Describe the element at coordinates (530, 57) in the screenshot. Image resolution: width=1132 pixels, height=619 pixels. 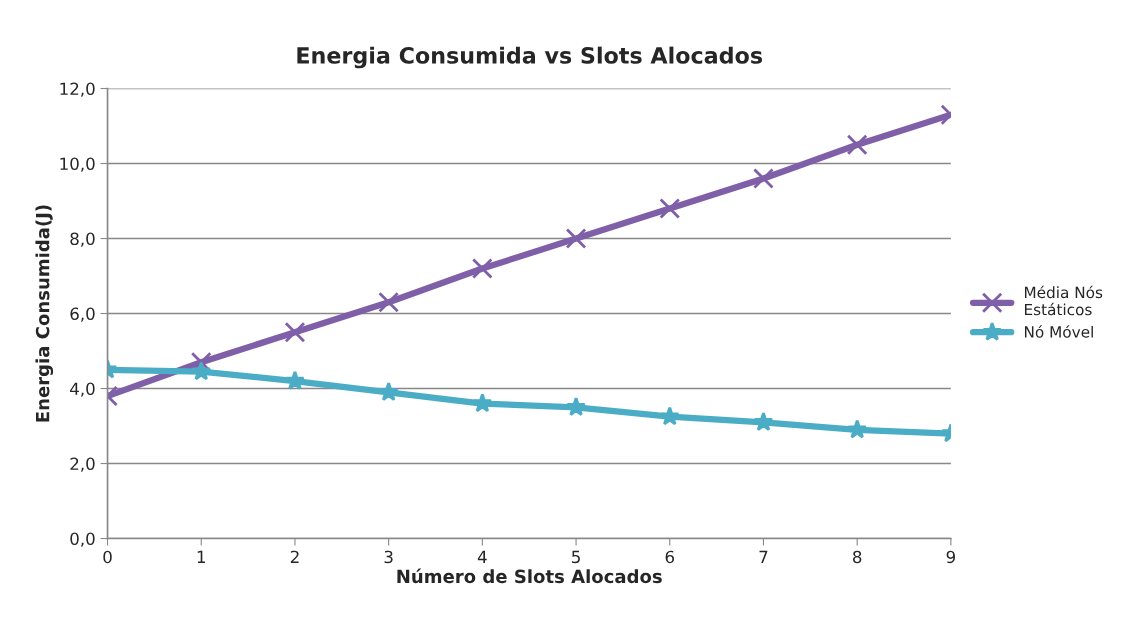
I see `chart-title: Energia Consumida vs Slots Alocados` at that location.